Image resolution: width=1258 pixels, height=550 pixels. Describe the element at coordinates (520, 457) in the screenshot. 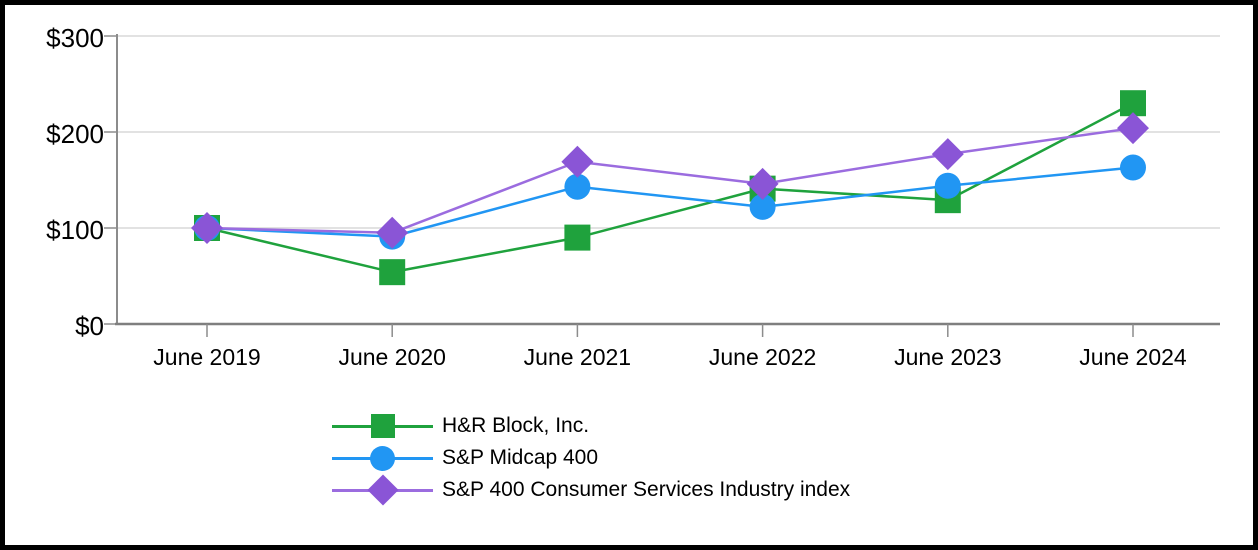

I see `legend-label: S&P Midcap 400` at that location.